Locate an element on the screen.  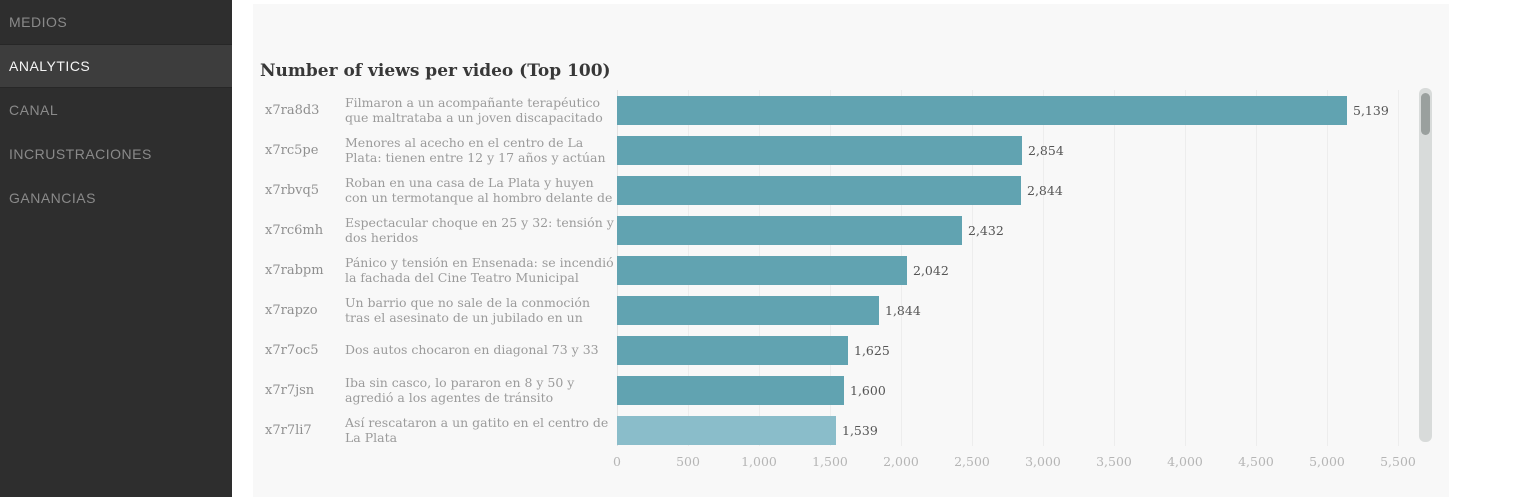
sidebar-item-medios: MEDIOS is located at coordinates (38, 22).